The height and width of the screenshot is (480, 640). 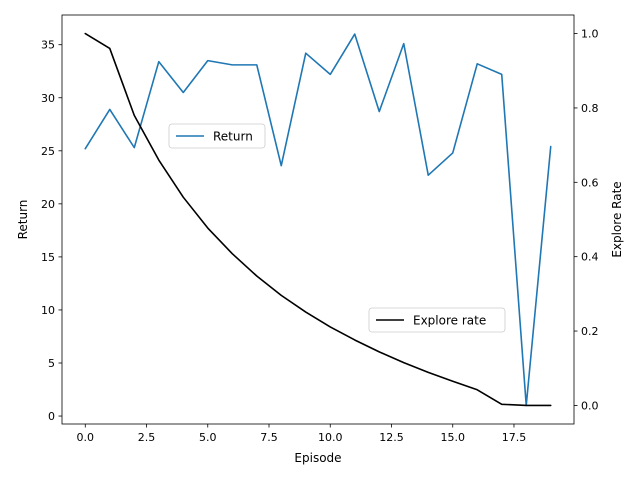 What do you see at coordinates (317, 458) in the screenshot?
I see `x-axis-label: Episode` at bounding box center [317, 458].